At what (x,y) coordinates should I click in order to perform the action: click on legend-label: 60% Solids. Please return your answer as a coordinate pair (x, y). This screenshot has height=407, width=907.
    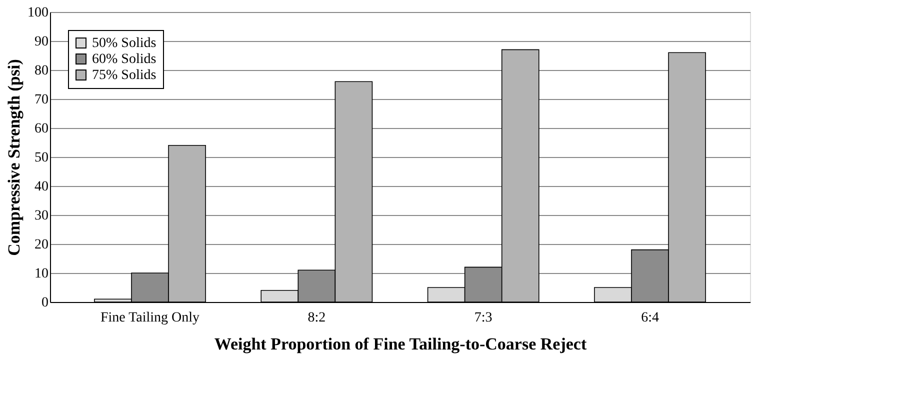
    Looking at the image, I should click on (124, 59).